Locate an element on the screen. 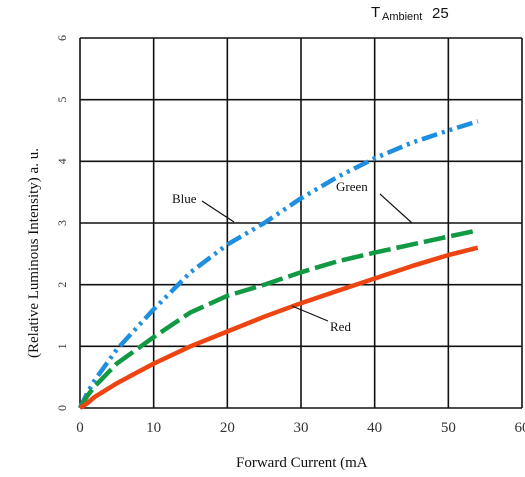 This screenshot has height=477, width=525. y-tick-label: 1 is located at coordinates (62, 346).